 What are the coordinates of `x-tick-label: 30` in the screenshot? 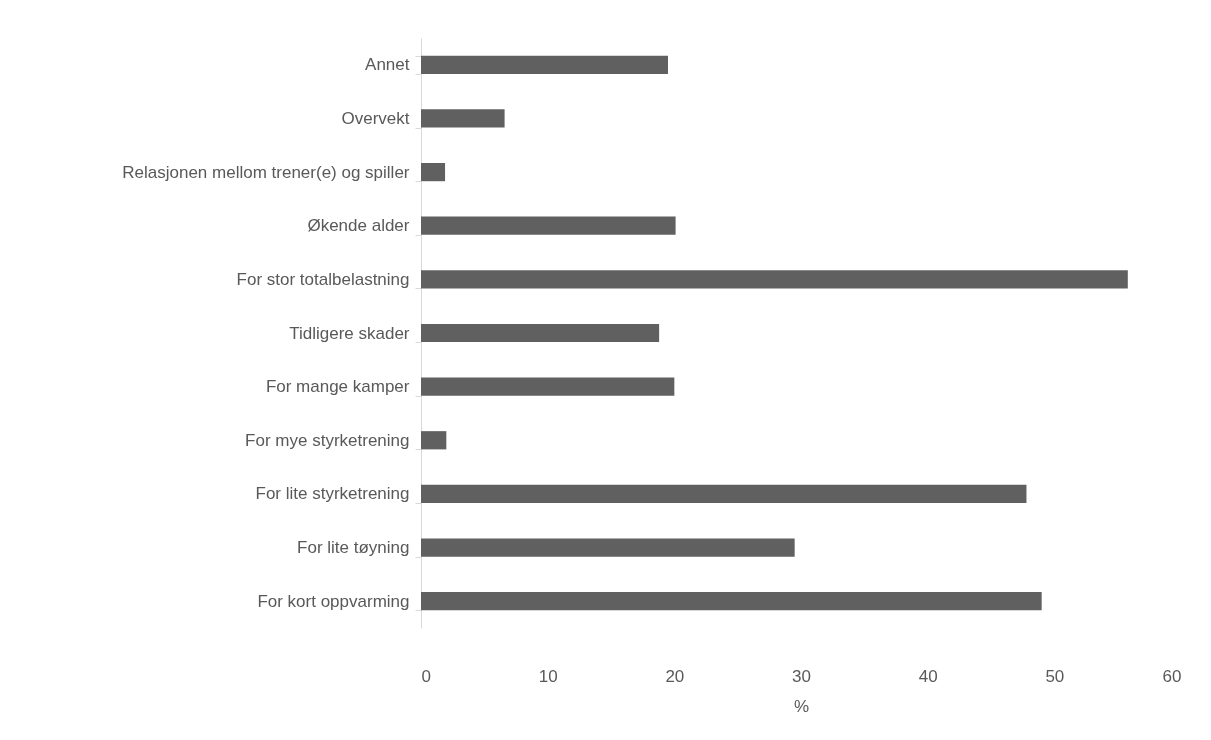 It's located at (801, 676).